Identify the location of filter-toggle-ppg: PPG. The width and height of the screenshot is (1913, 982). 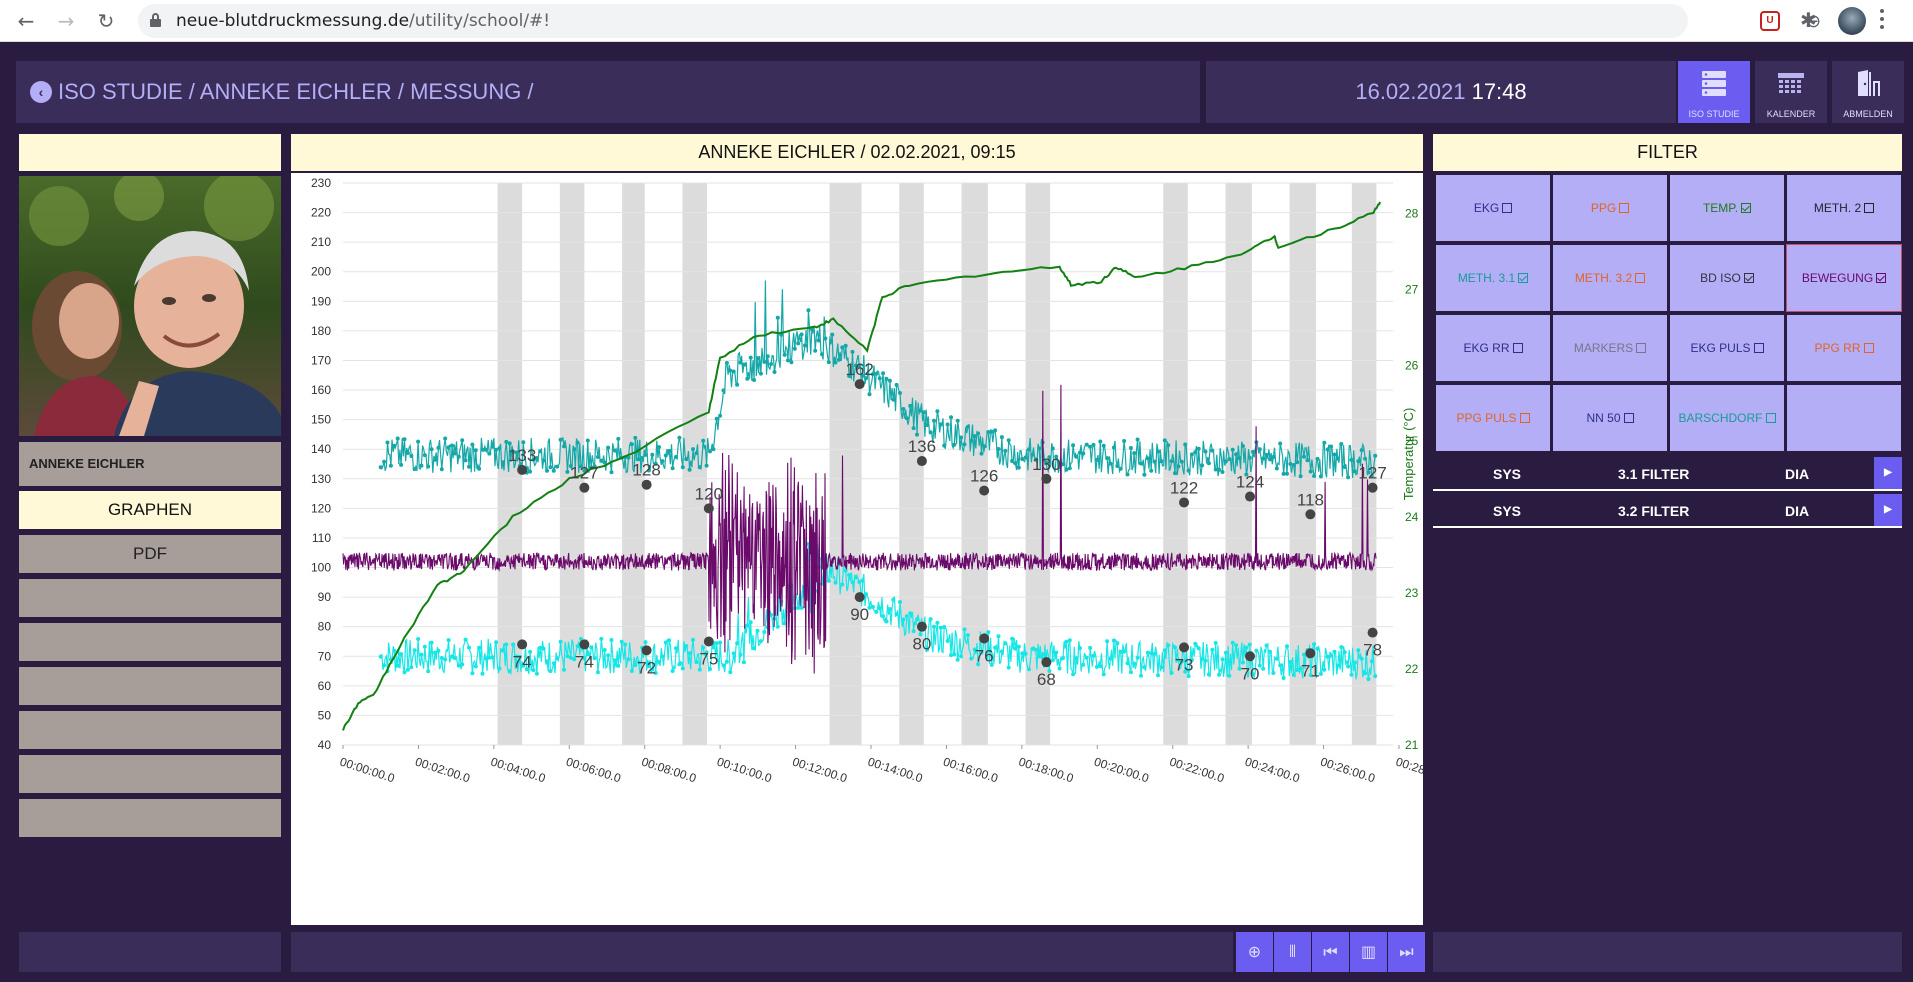
(1610, 208).